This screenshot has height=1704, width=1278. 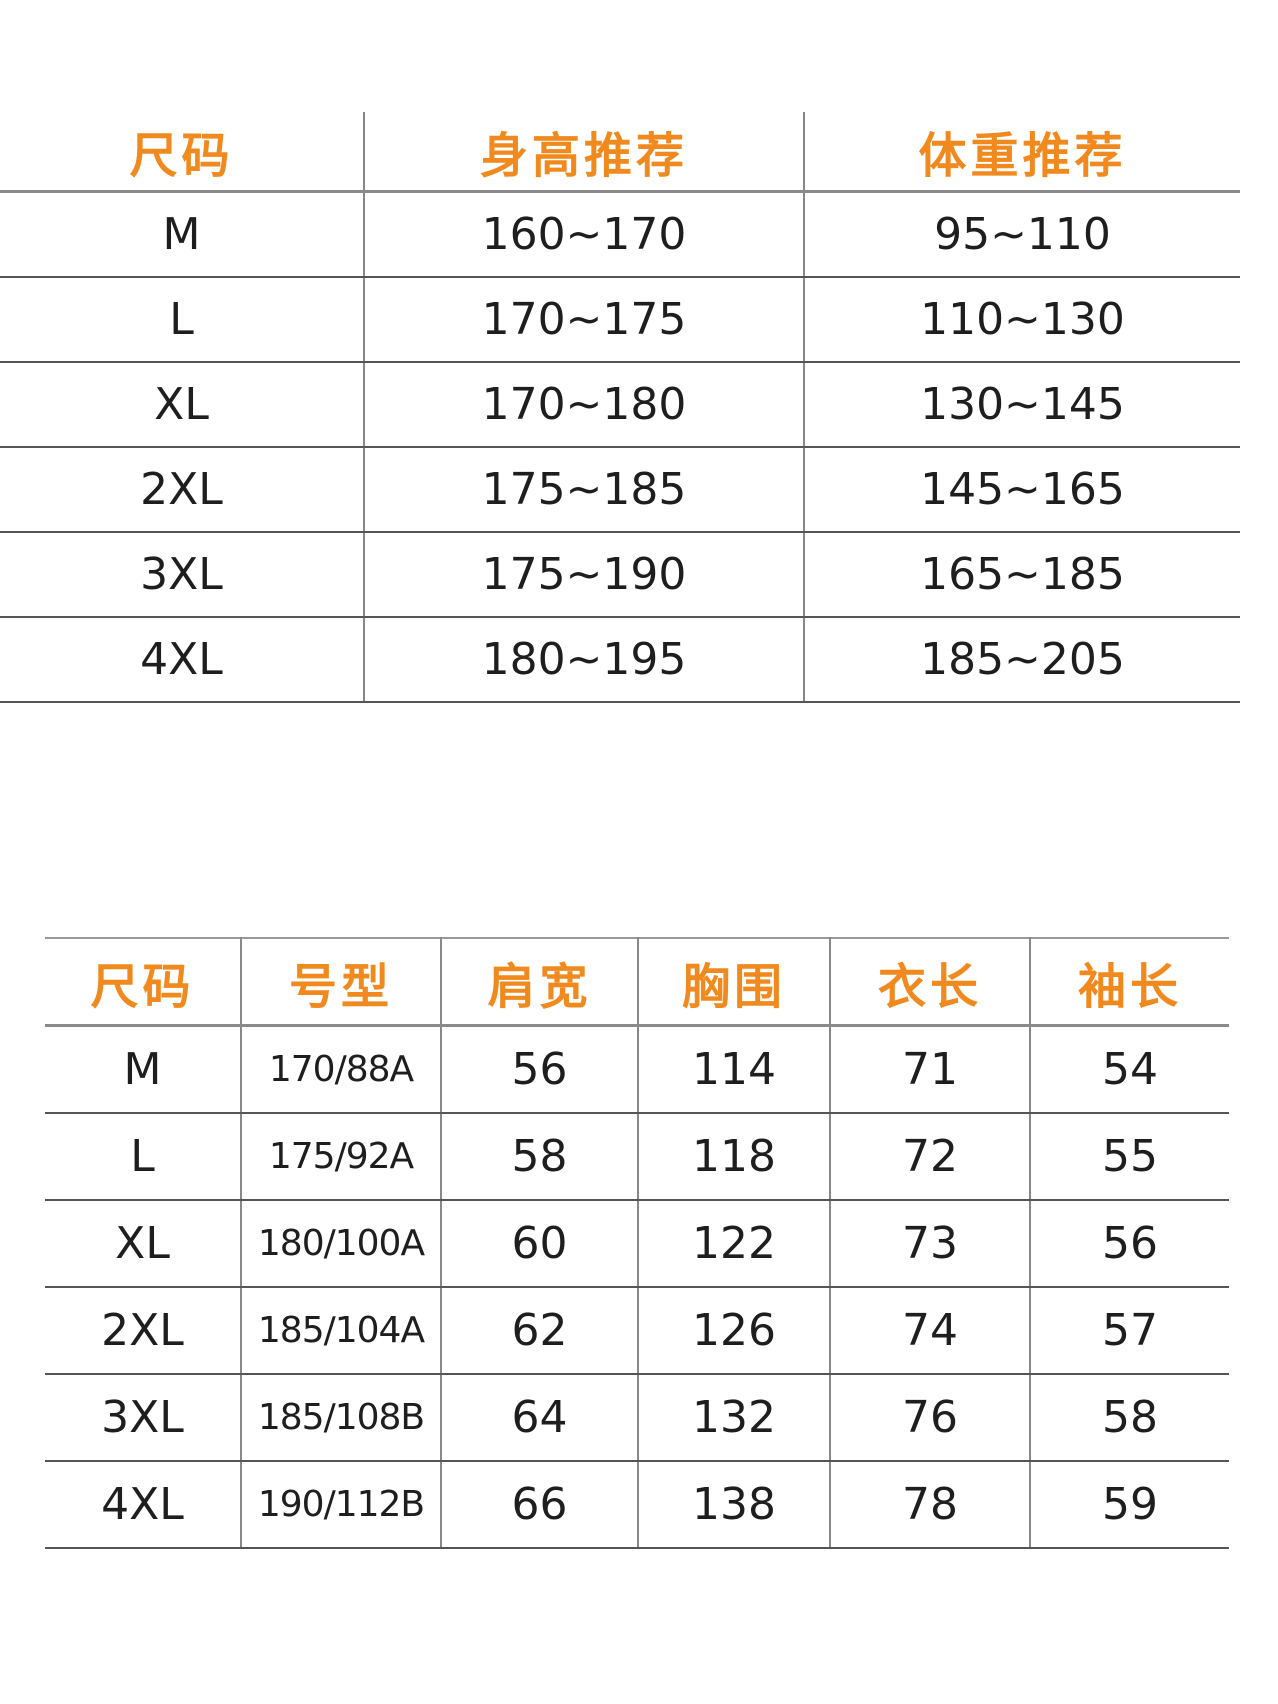 What do you see at coordinates (733, 1157) in the screenshot?
I see `table-cell: 118` at bounding box center [733, 1157].